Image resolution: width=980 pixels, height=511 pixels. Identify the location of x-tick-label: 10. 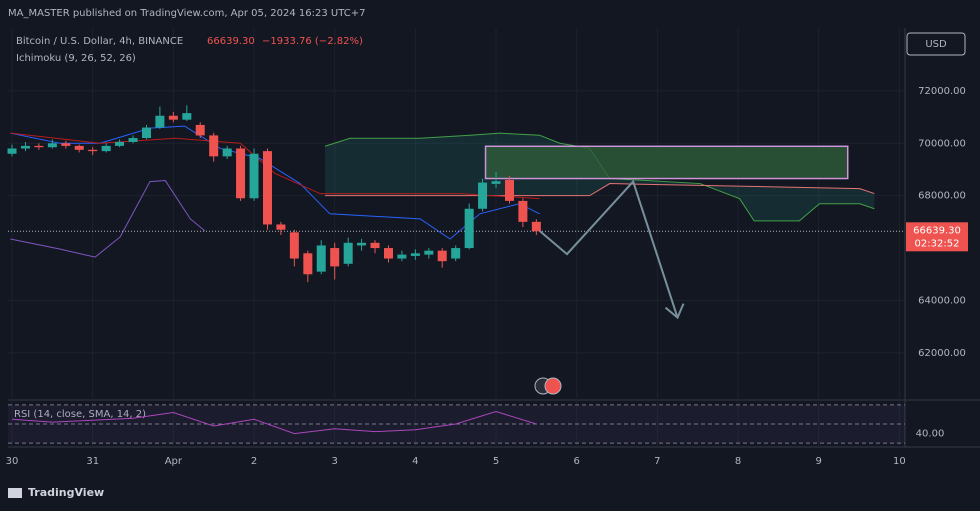
(899, 461).